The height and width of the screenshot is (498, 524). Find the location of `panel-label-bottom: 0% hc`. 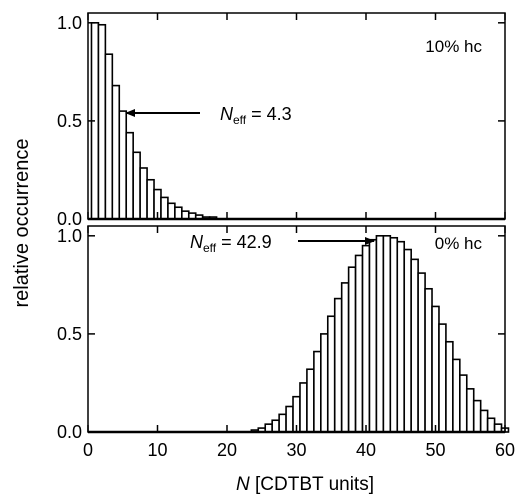

panel-label-bottom: 0% hc is located at coordinates (459, 243).